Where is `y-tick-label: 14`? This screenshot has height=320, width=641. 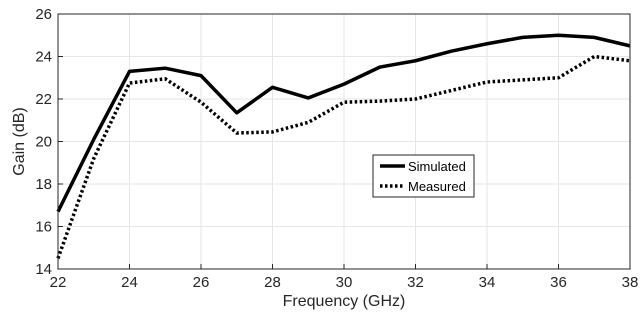 y-tick-label: 14 is located at coordinates (43, 269).